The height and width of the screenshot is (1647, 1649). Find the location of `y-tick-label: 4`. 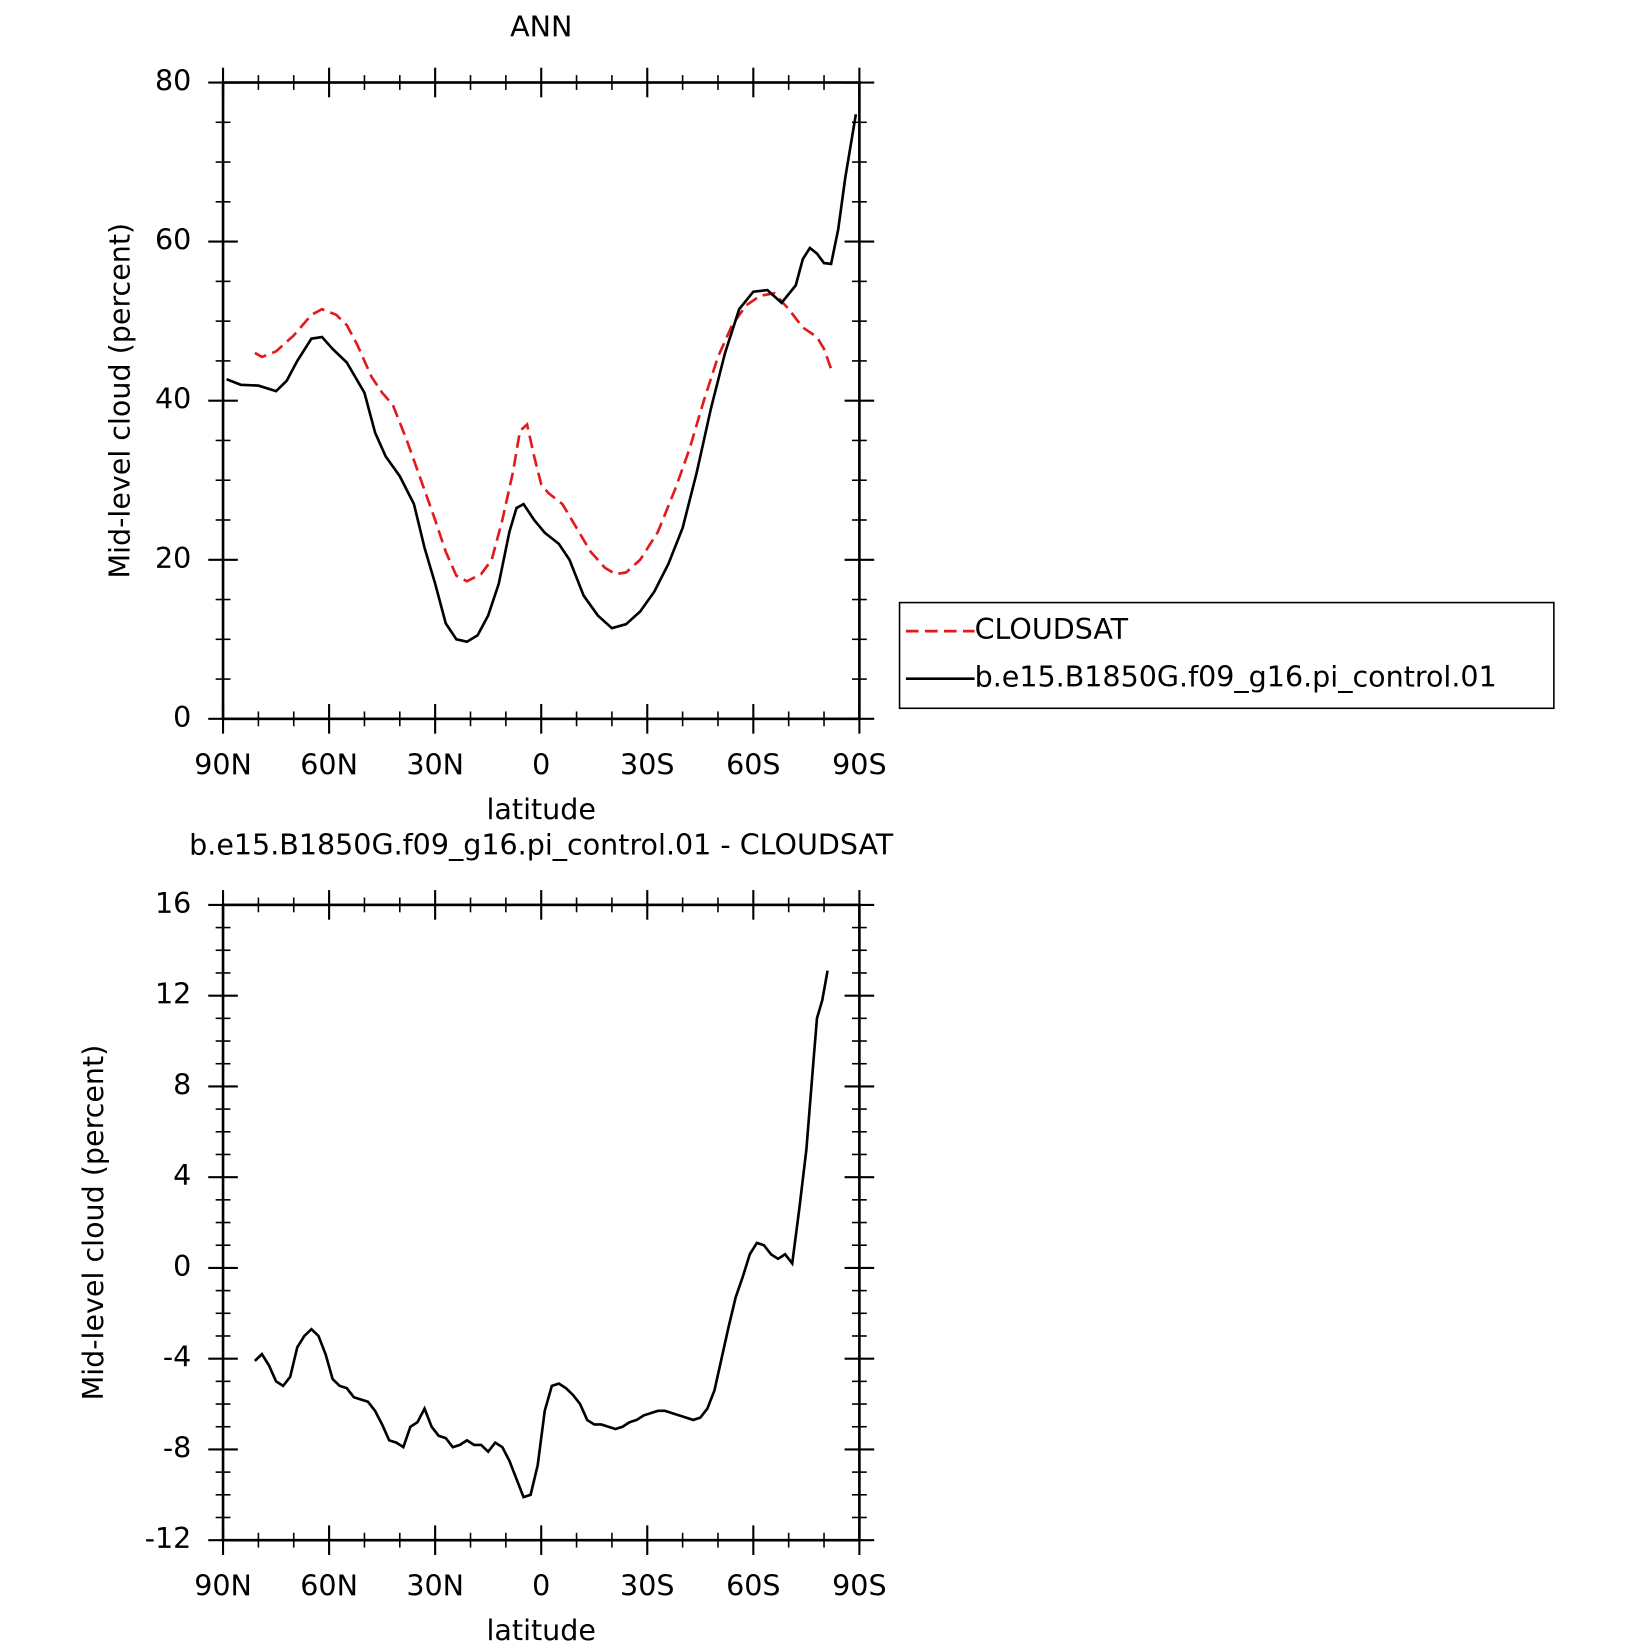

y-tick-label: 4 is located at coordinates (182, 1175).